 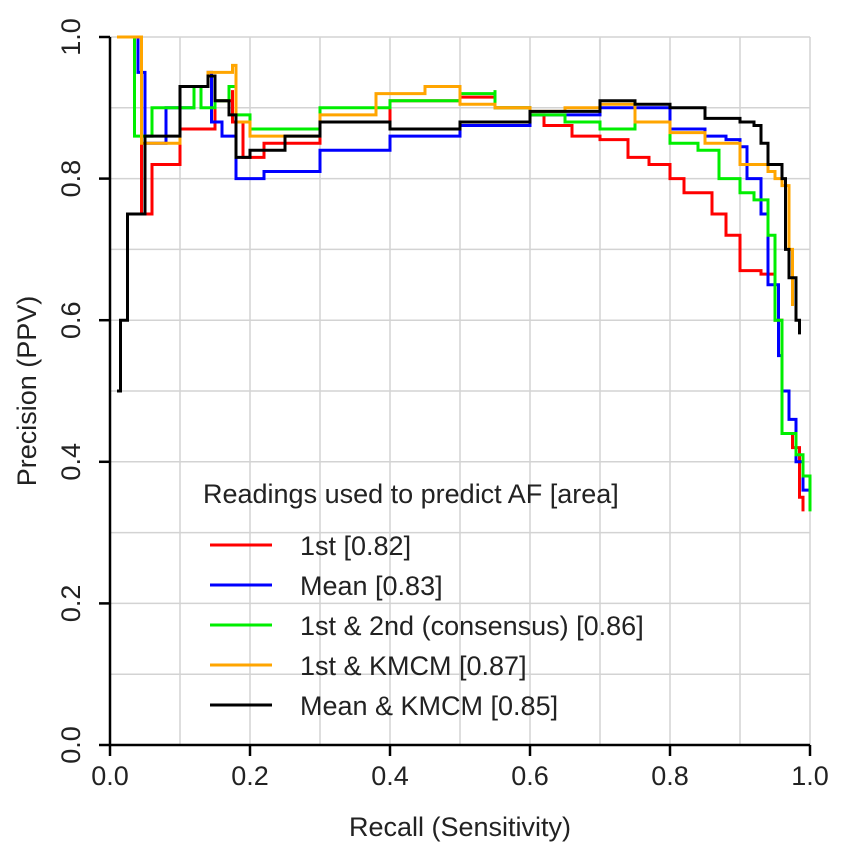 I want to click on y-tick-label: 0.2, so click(x=71, y=604).